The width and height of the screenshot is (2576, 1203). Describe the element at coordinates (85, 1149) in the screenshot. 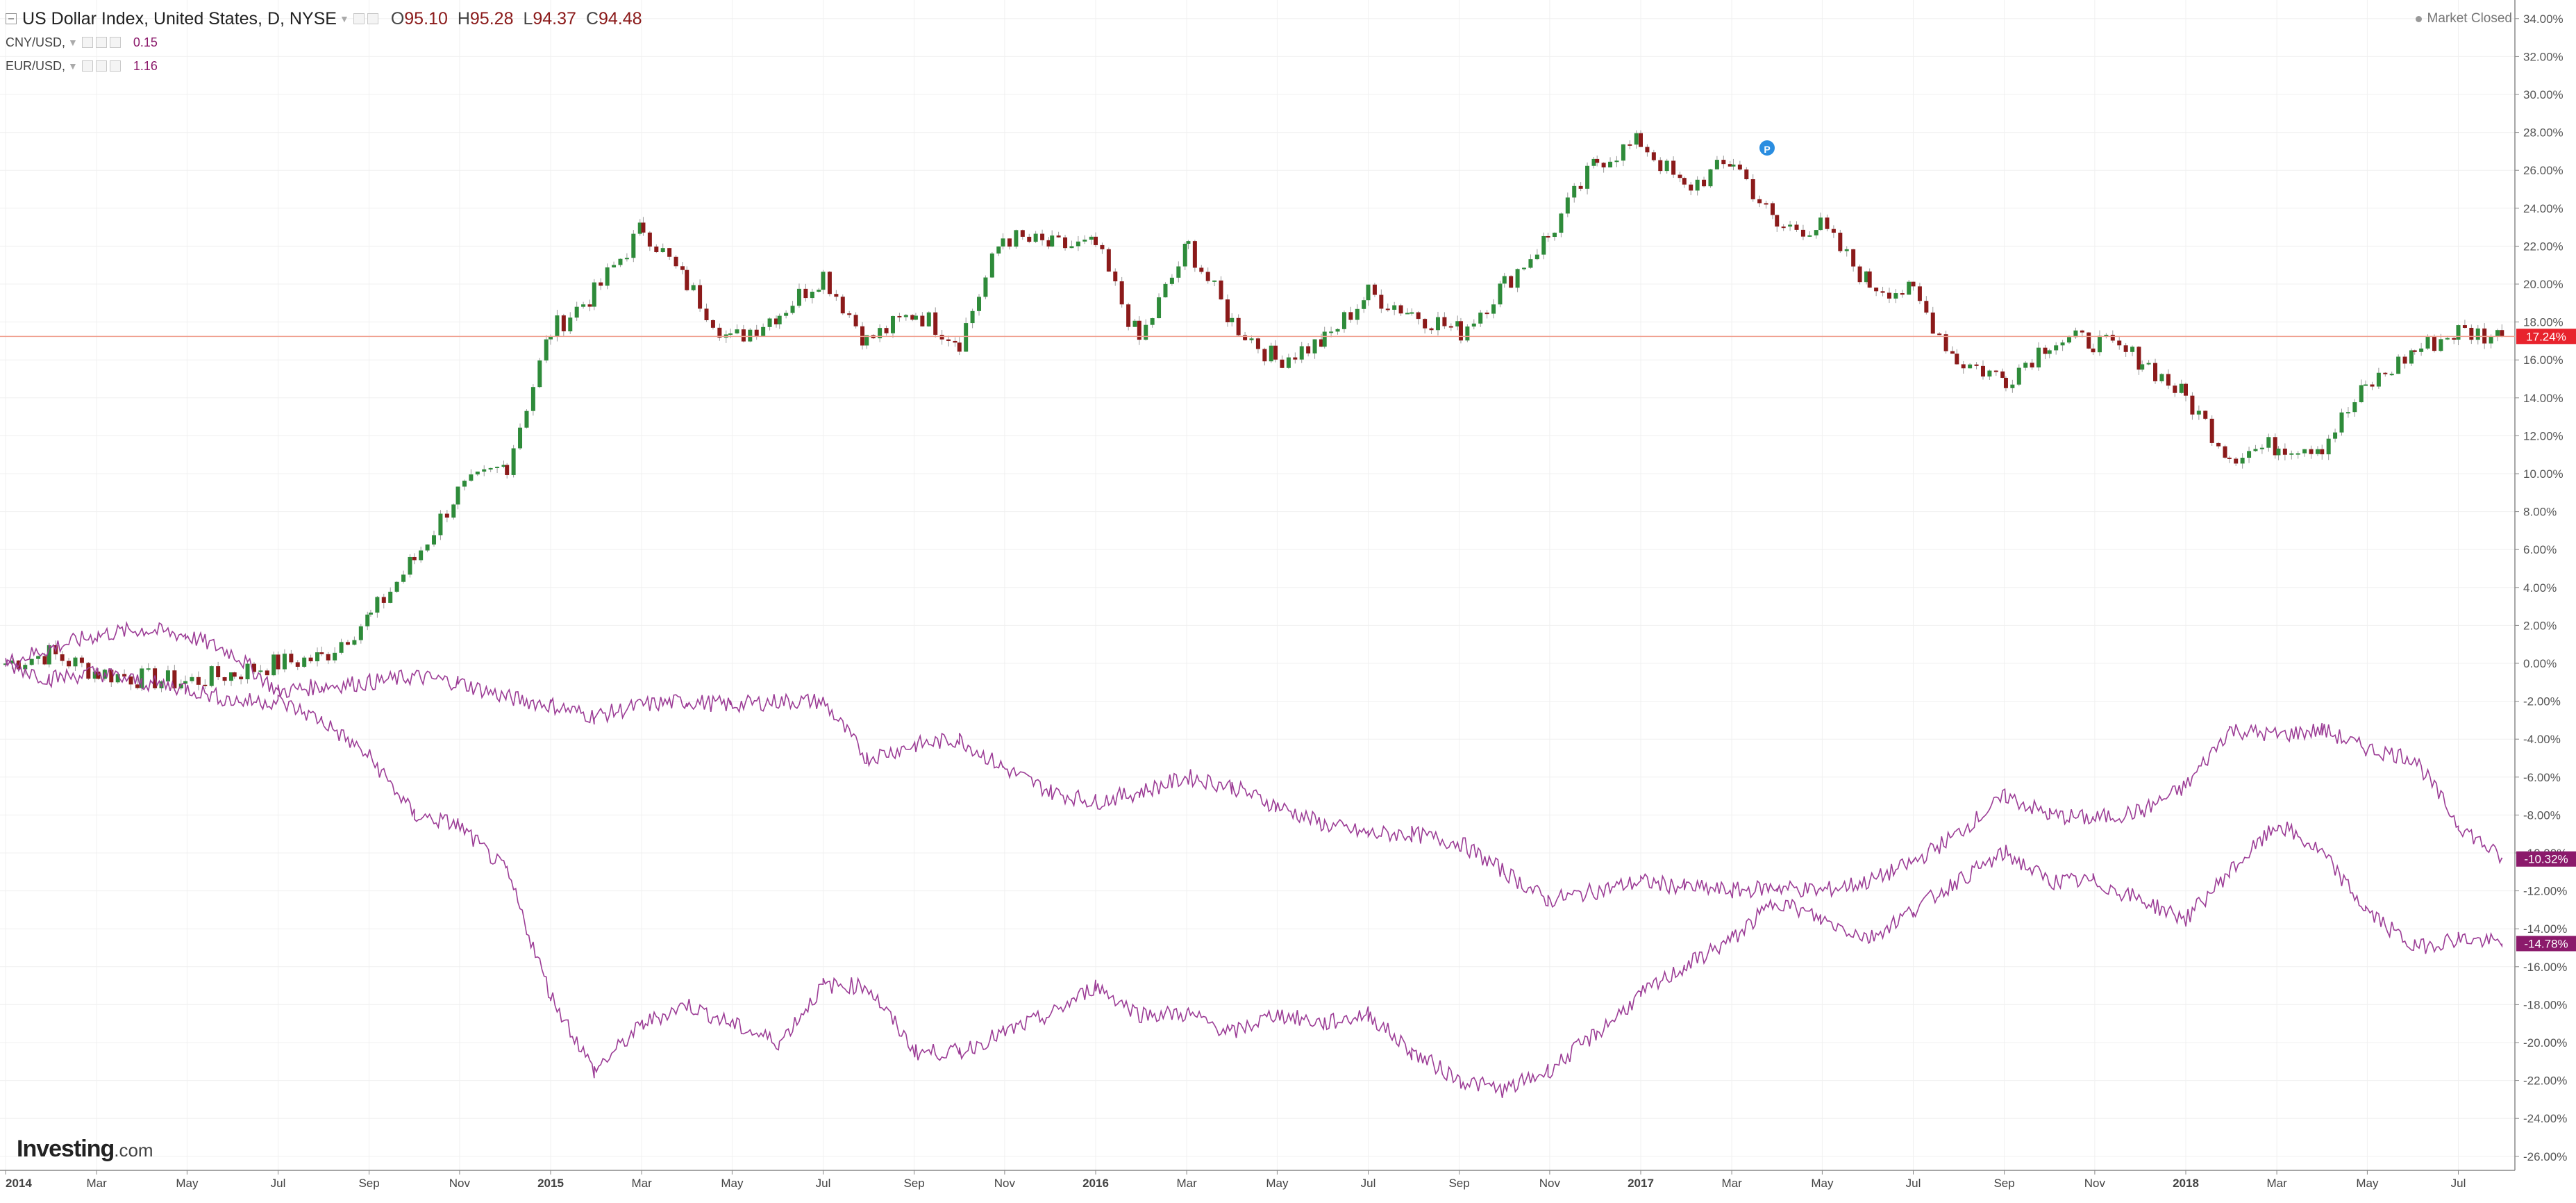

I see `investing-logo: Investing.com` at that location.